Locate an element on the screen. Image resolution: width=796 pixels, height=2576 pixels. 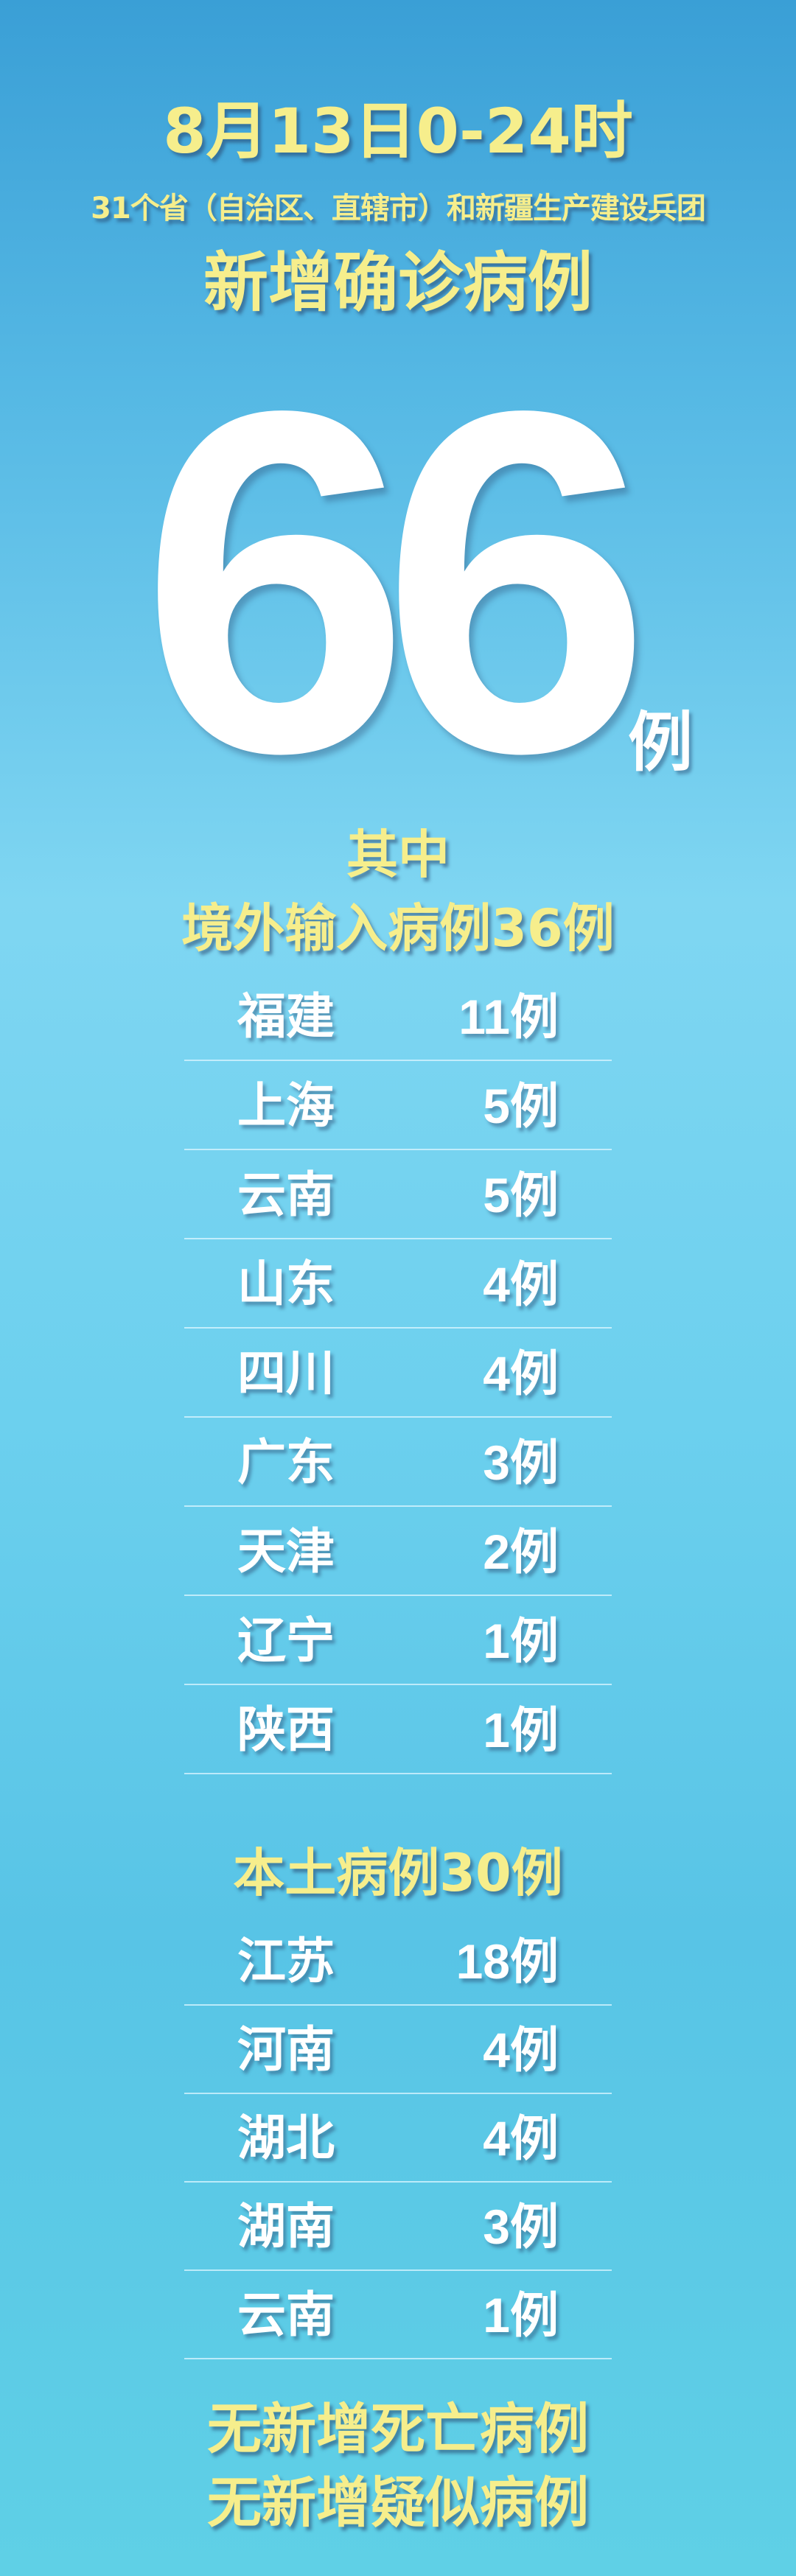
case-count: 18例 is located at coordinates (507, 1961).